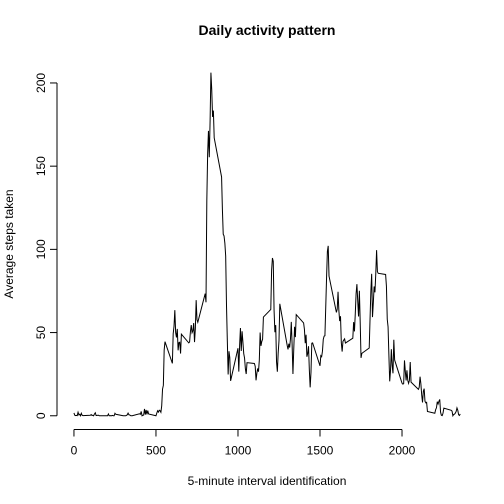  Describe the element at coordinates (41, 415) in the screenshot. I see `y-tick-label: 0` at that location.